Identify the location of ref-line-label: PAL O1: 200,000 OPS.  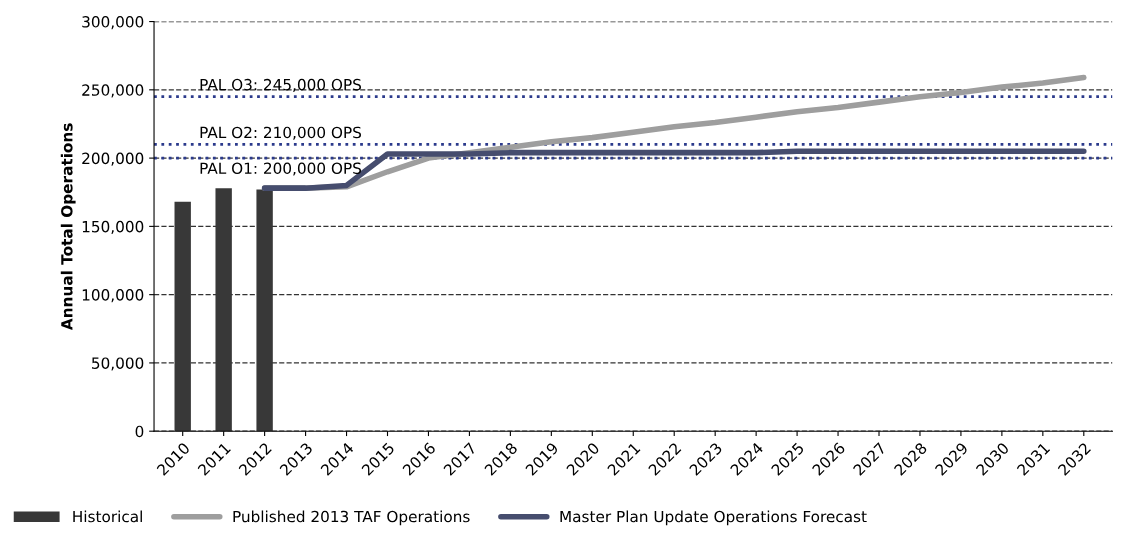
(281, 169).